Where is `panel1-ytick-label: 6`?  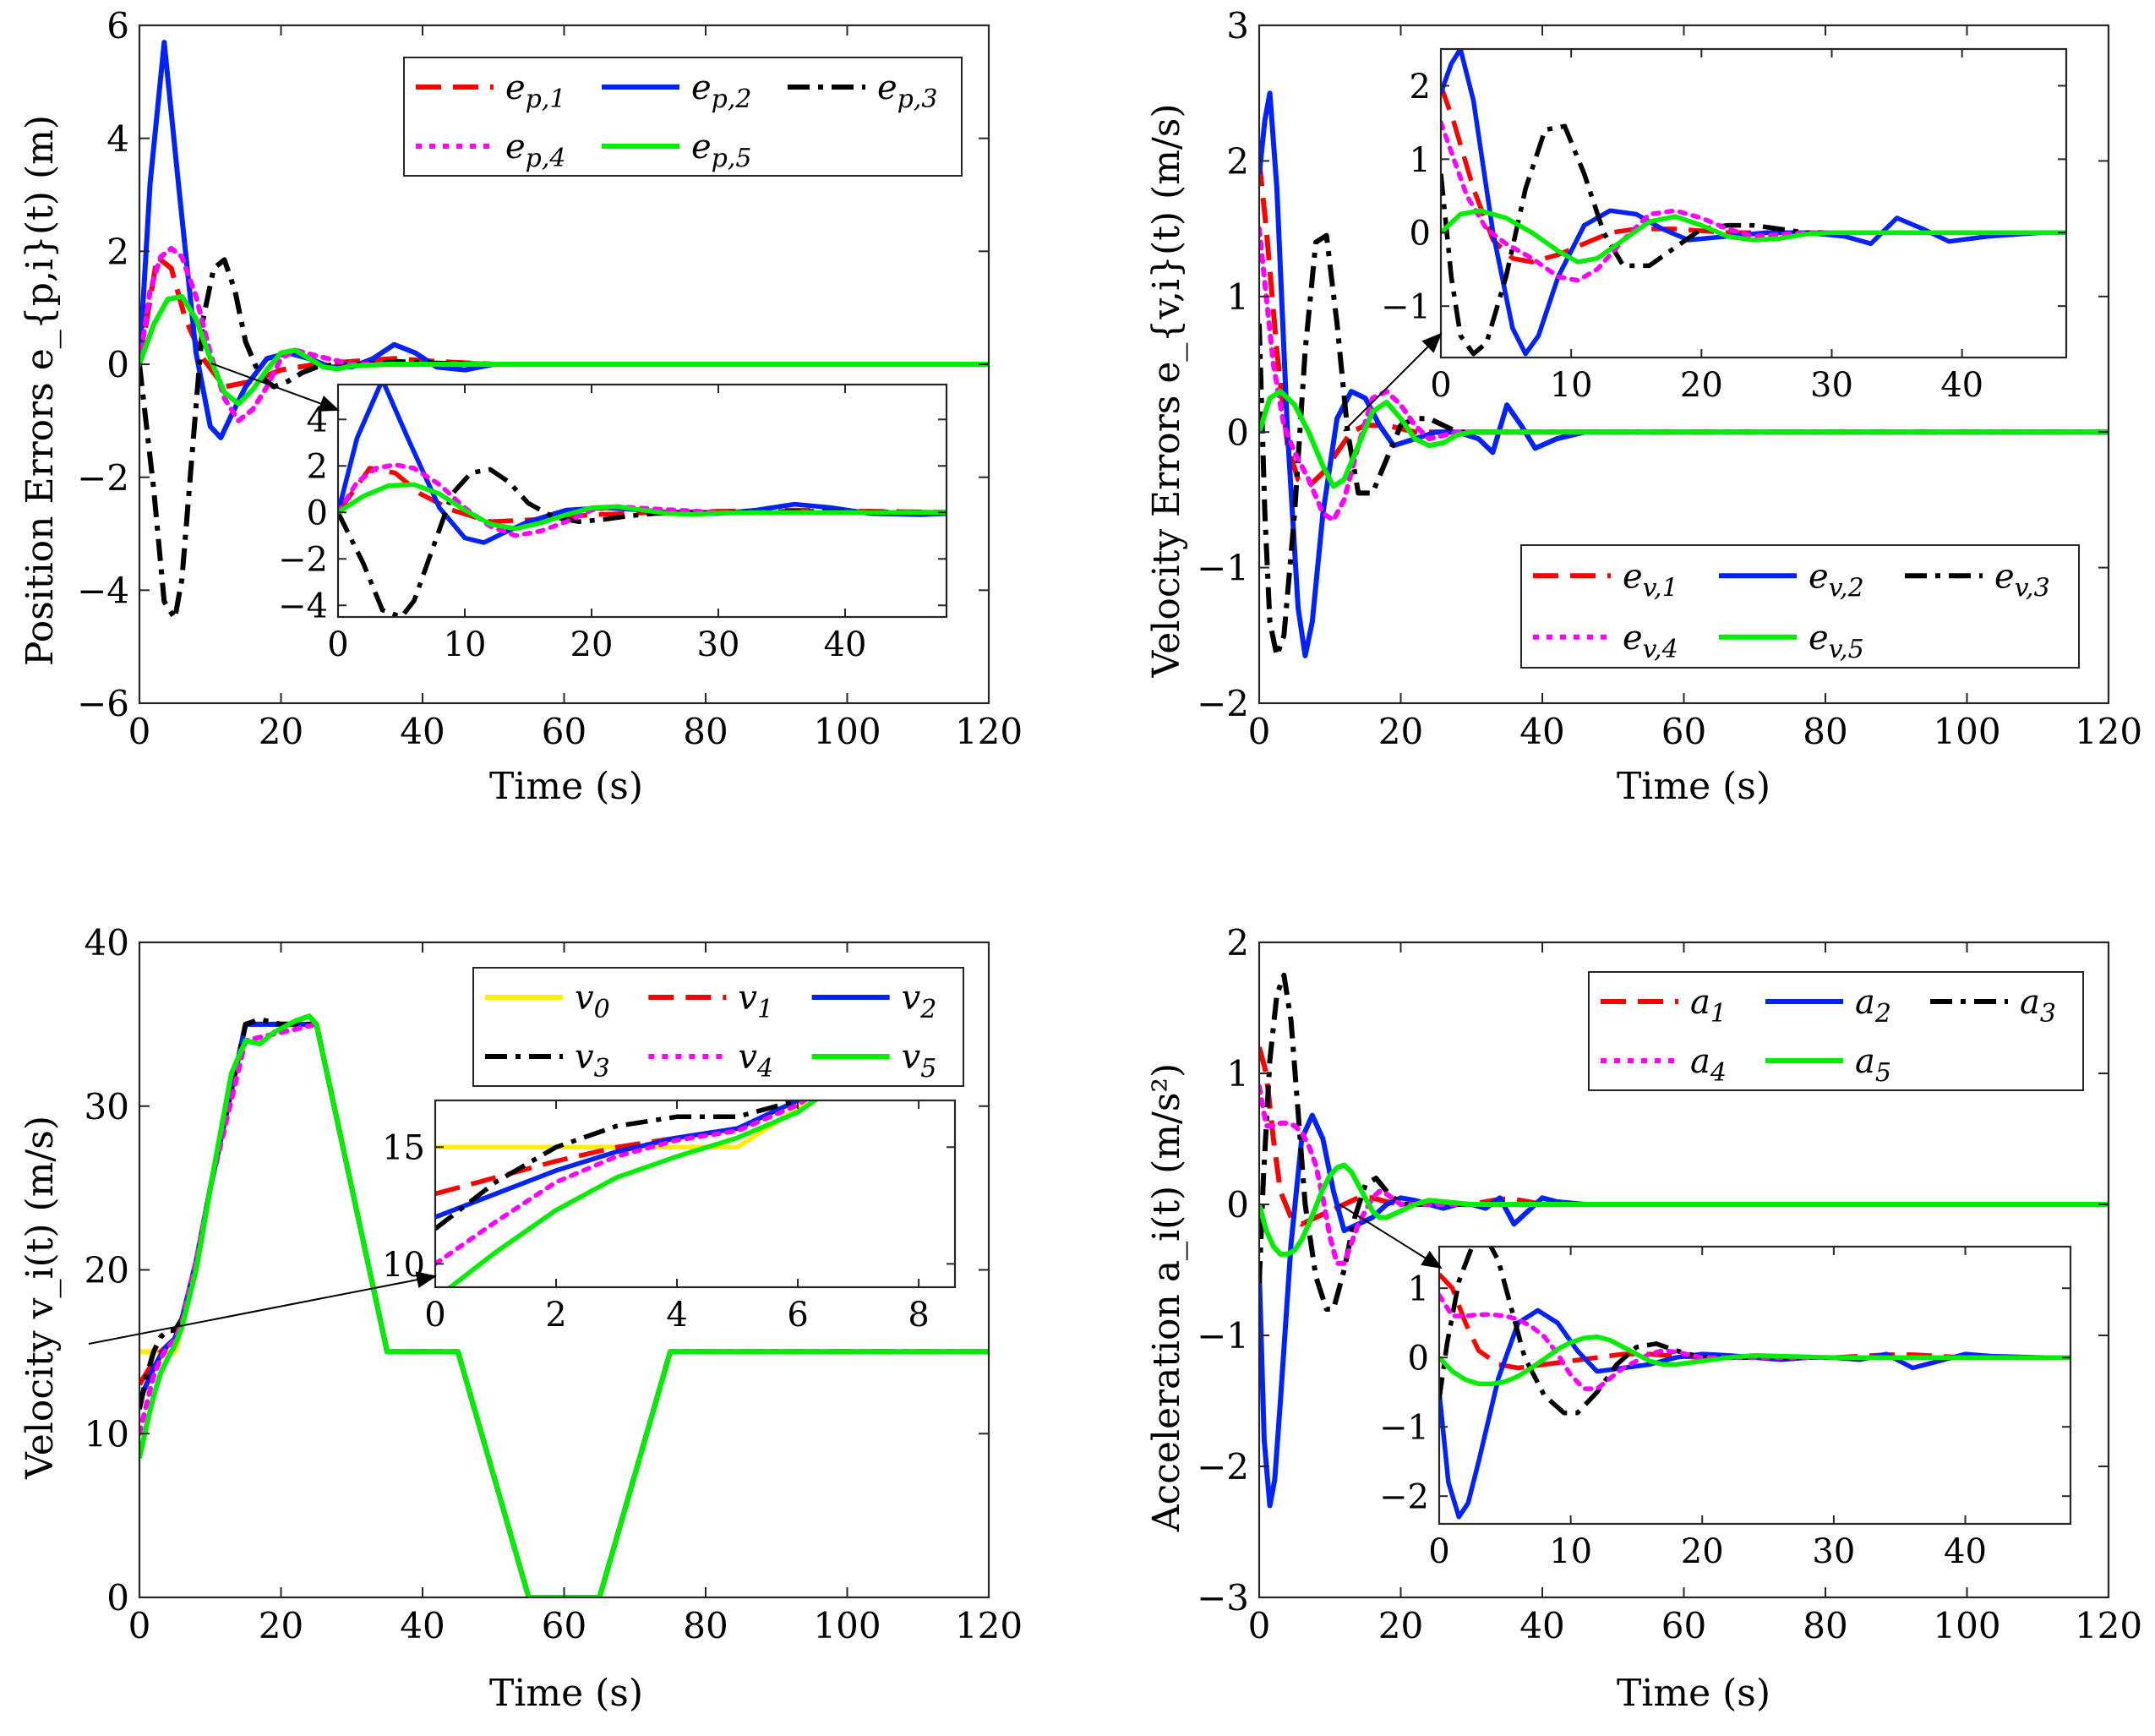
panel1-ytick-label: 6 is located at coordinates (117, 25).